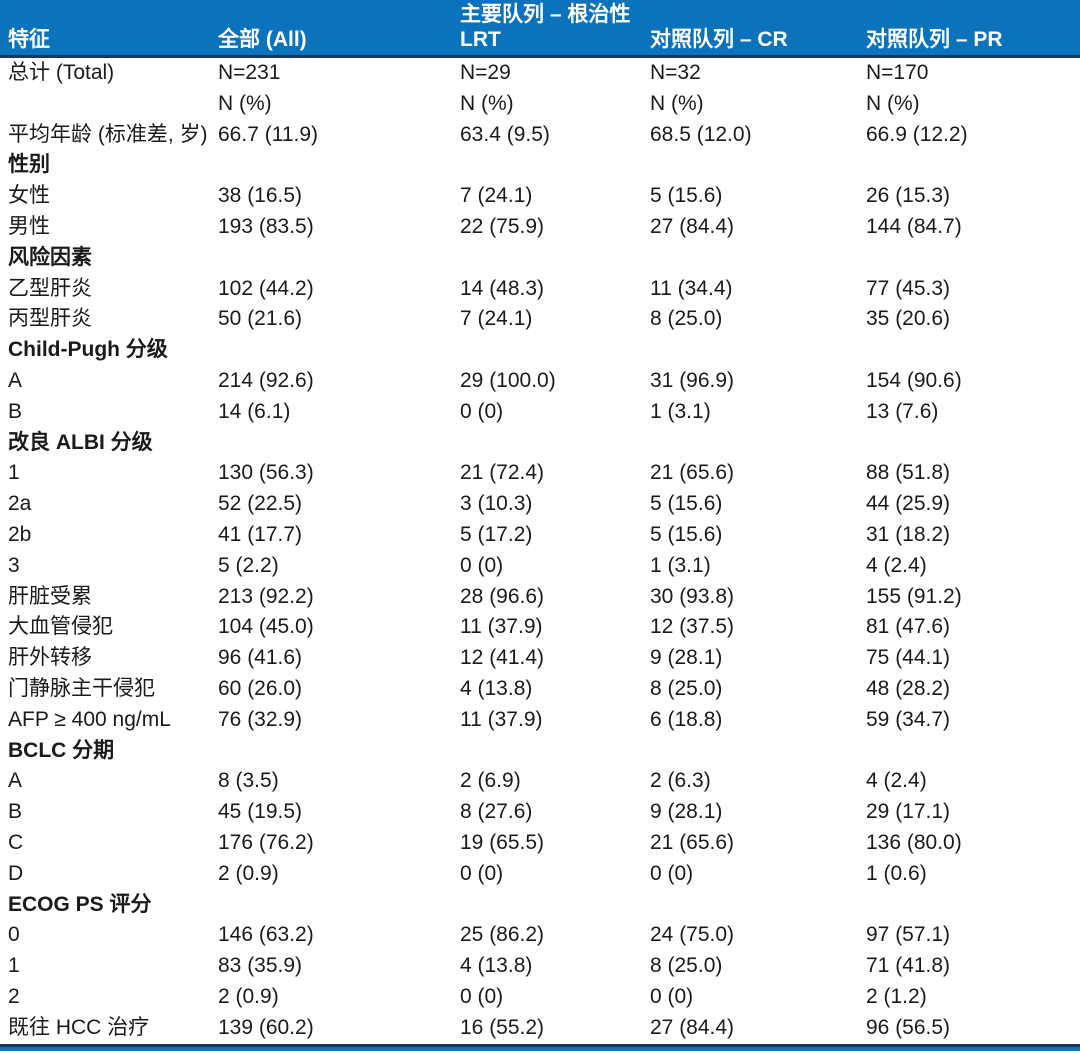 This screenshot has width=1080, height=1053. Describe the element at coordinates (908, 473) in the screenshot. I see `data-cell: 88 (51.8)` at that location.